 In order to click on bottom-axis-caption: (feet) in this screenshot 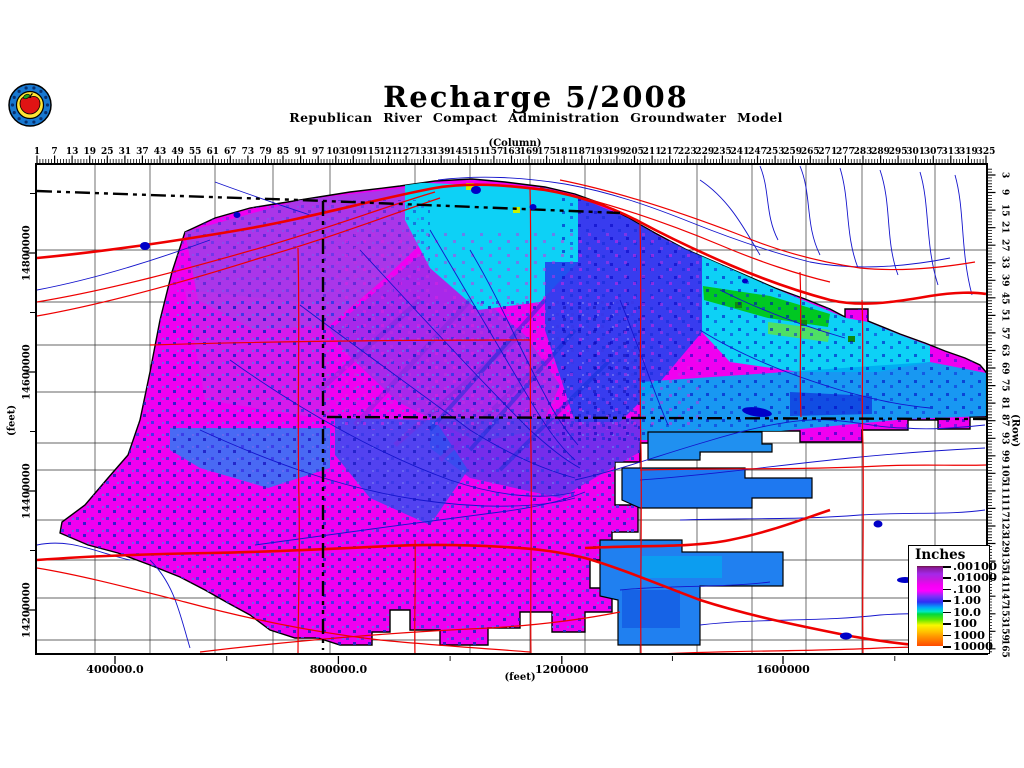, I will do `click(520, 677)`.